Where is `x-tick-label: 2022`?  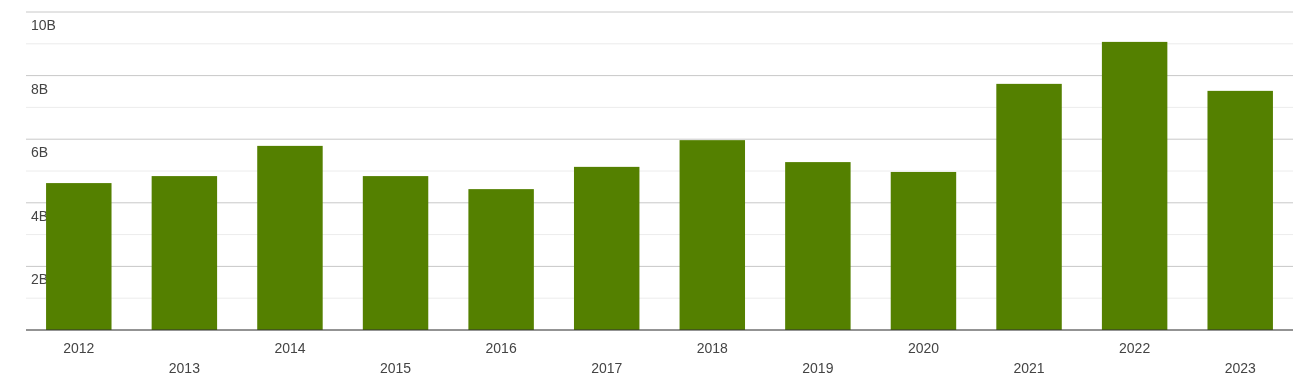 x-tick-label: 2022 is located at coordinates (1135, 348).